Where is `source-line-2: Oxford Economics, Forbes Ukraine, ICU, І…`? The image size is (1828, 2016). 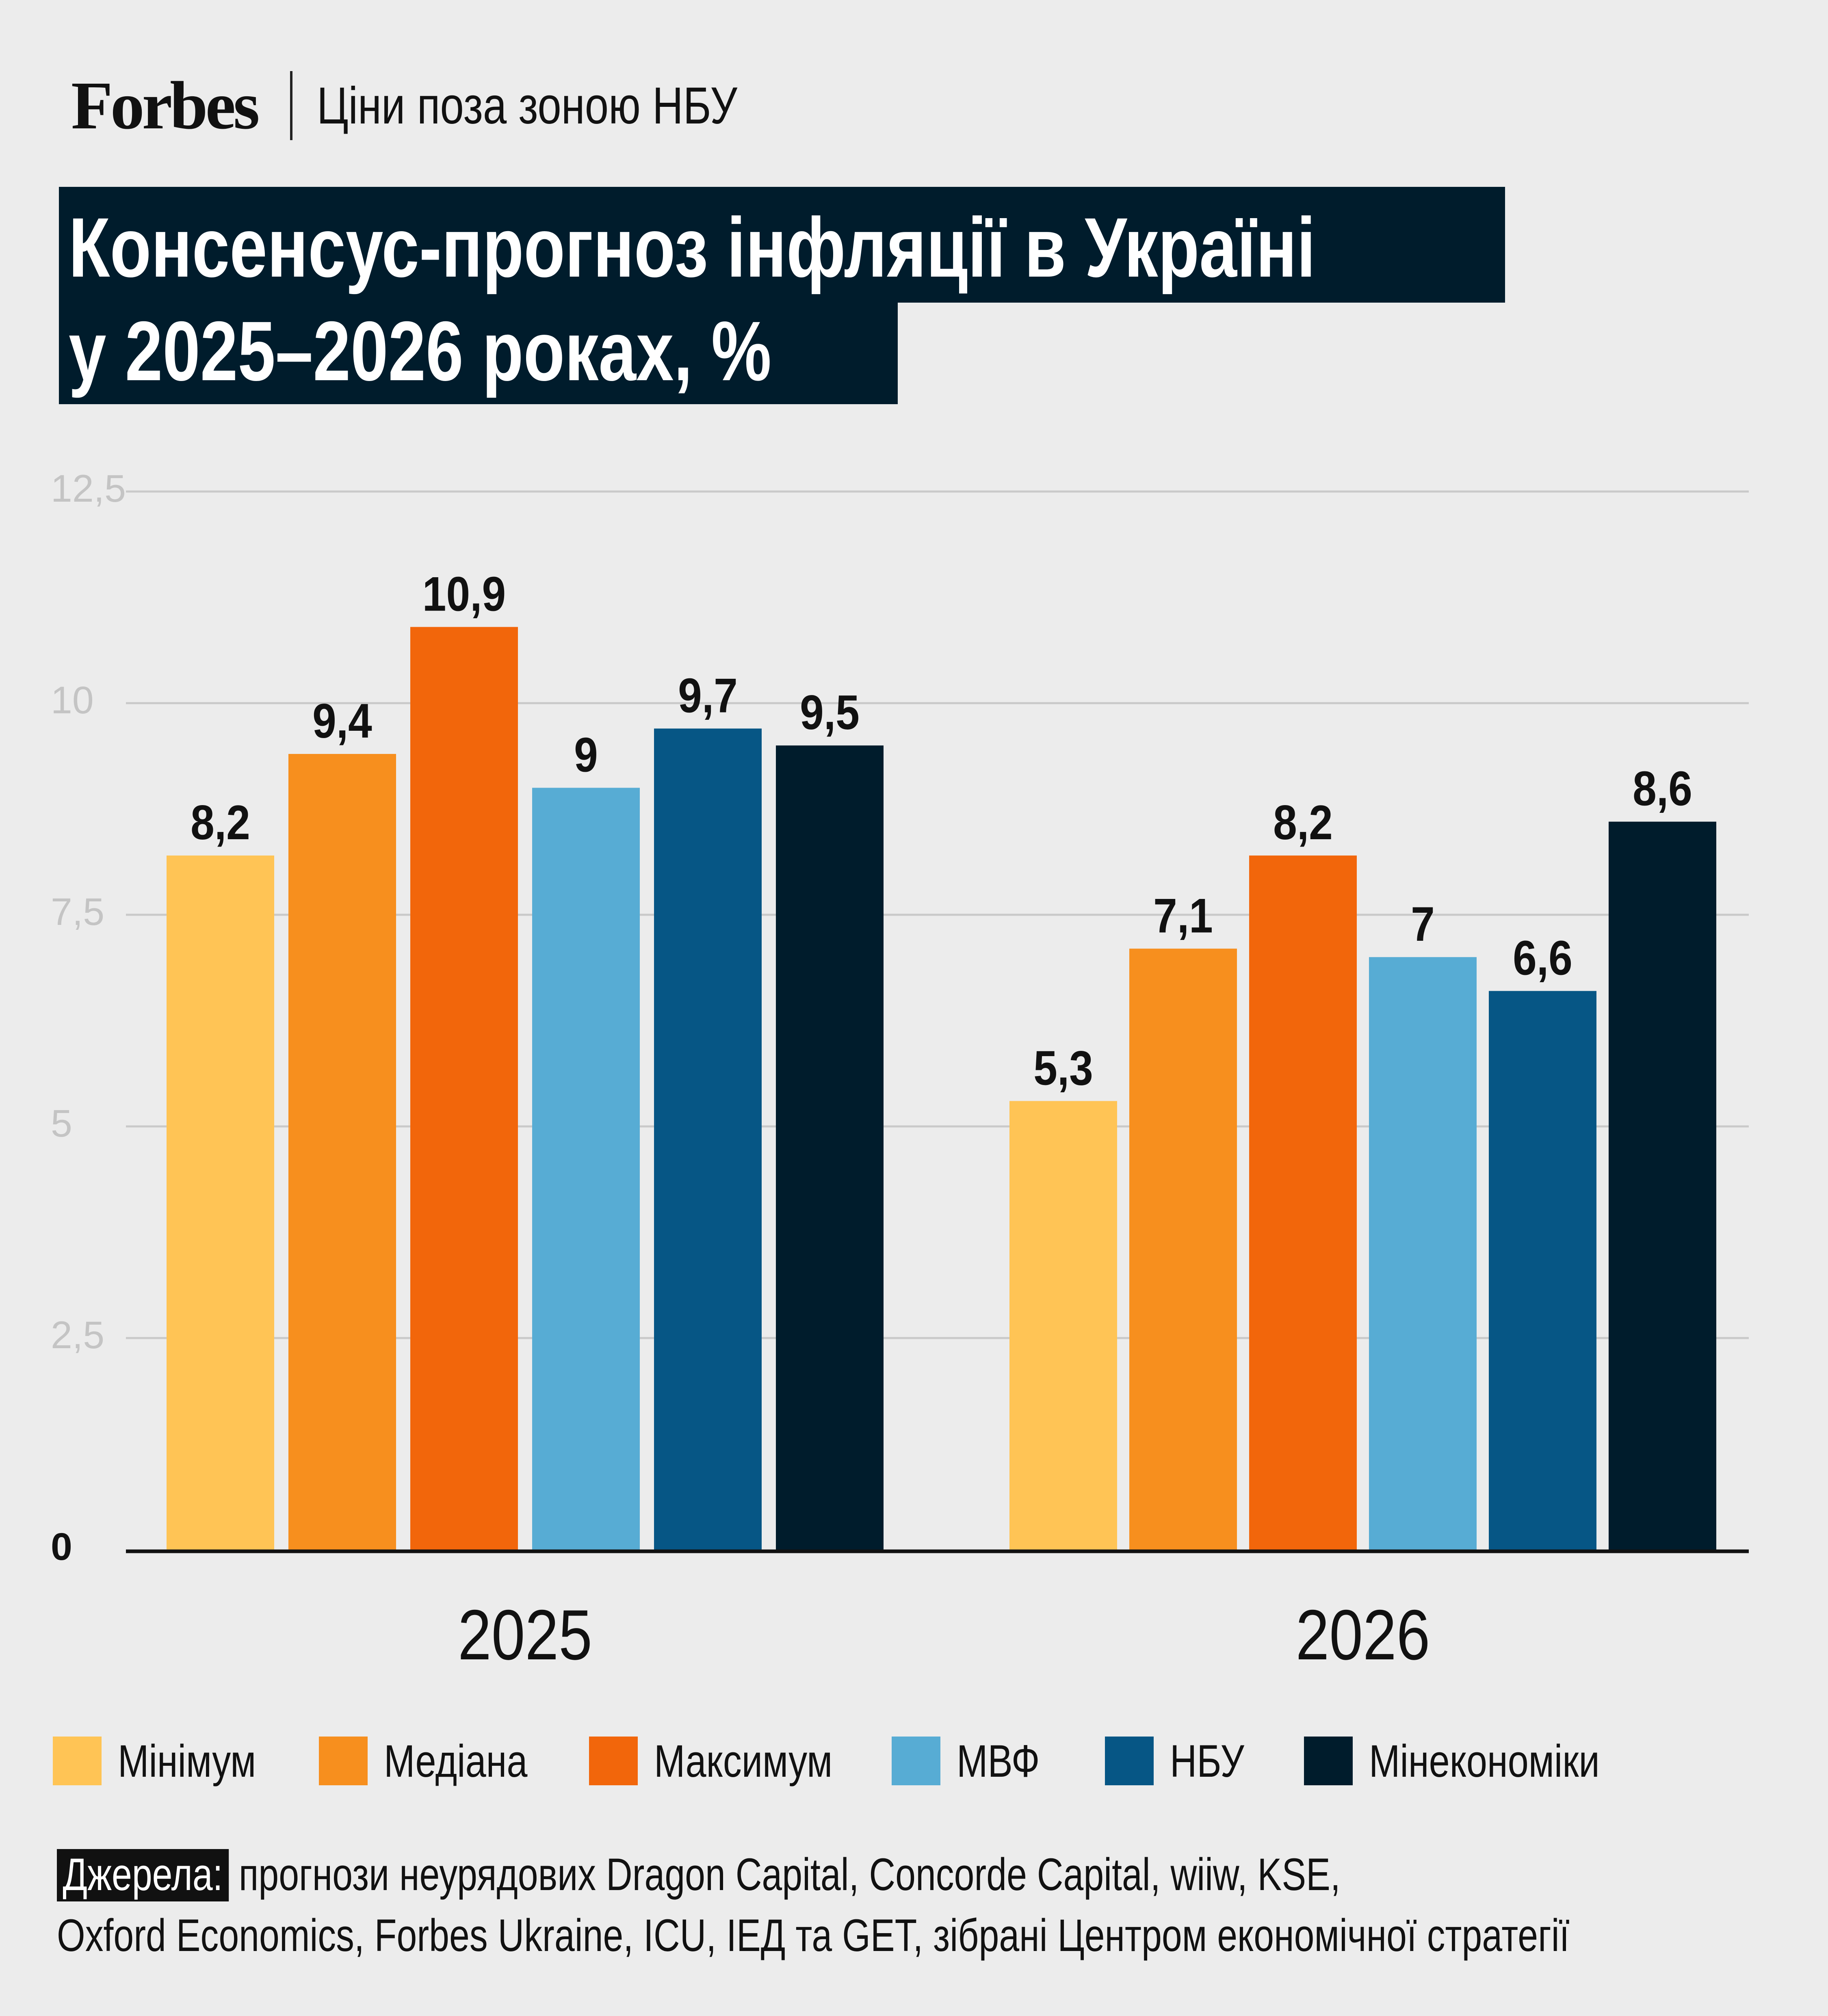
source-line-2: Oxford Economics, Forbes Ukraine, ICU, І… is located at coordinates (813, 1935).